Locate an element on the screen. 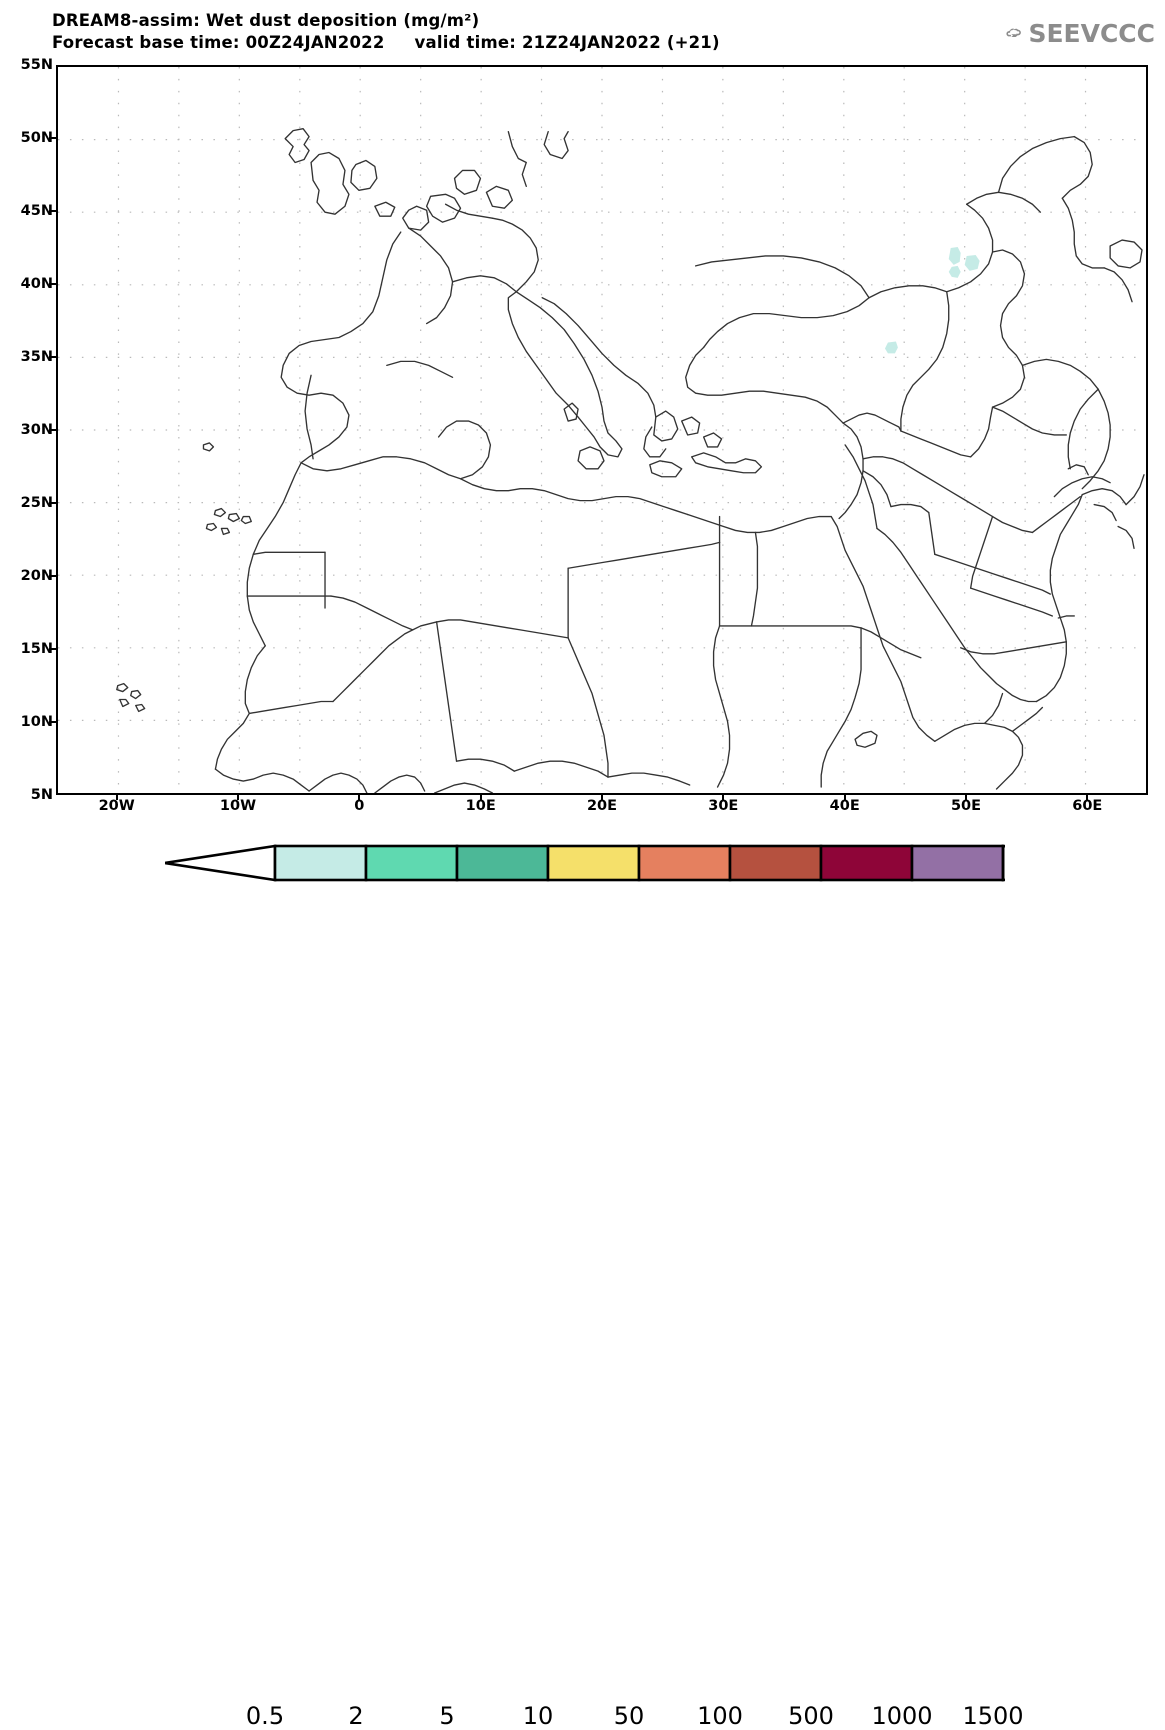 The height and width of the screenshot is (1730, 1165). y-tick-label-40N: 40N is located at coordinates (36, 284).